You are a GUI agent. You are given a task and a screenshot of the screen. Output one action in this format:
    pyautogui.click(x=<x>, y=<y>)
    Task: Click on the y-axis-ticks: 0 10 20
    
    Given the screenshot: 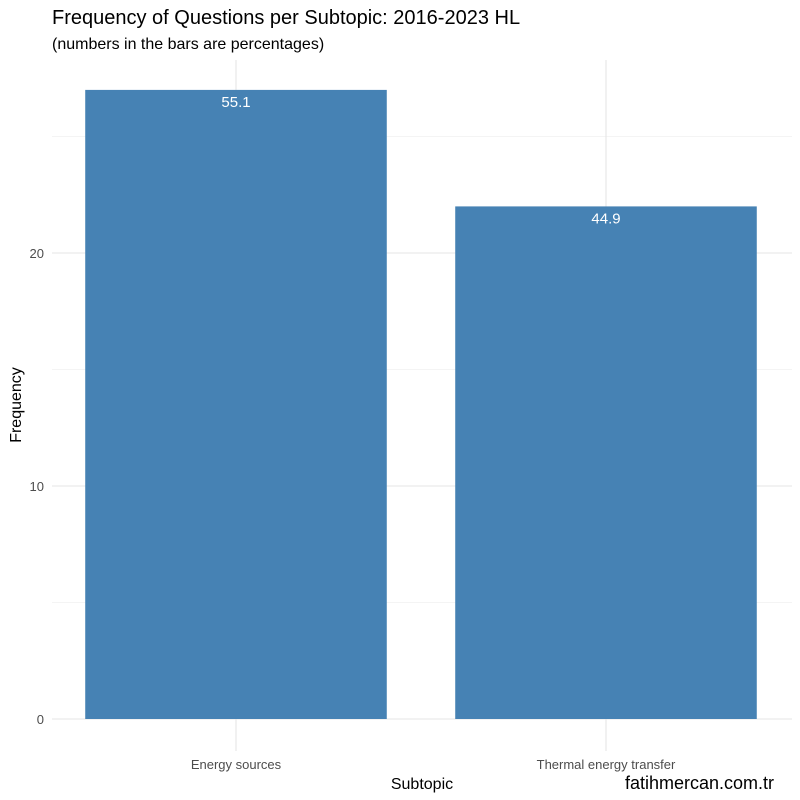 What is the action you would take?
    pyautogui.click(x=37, y=486)
    